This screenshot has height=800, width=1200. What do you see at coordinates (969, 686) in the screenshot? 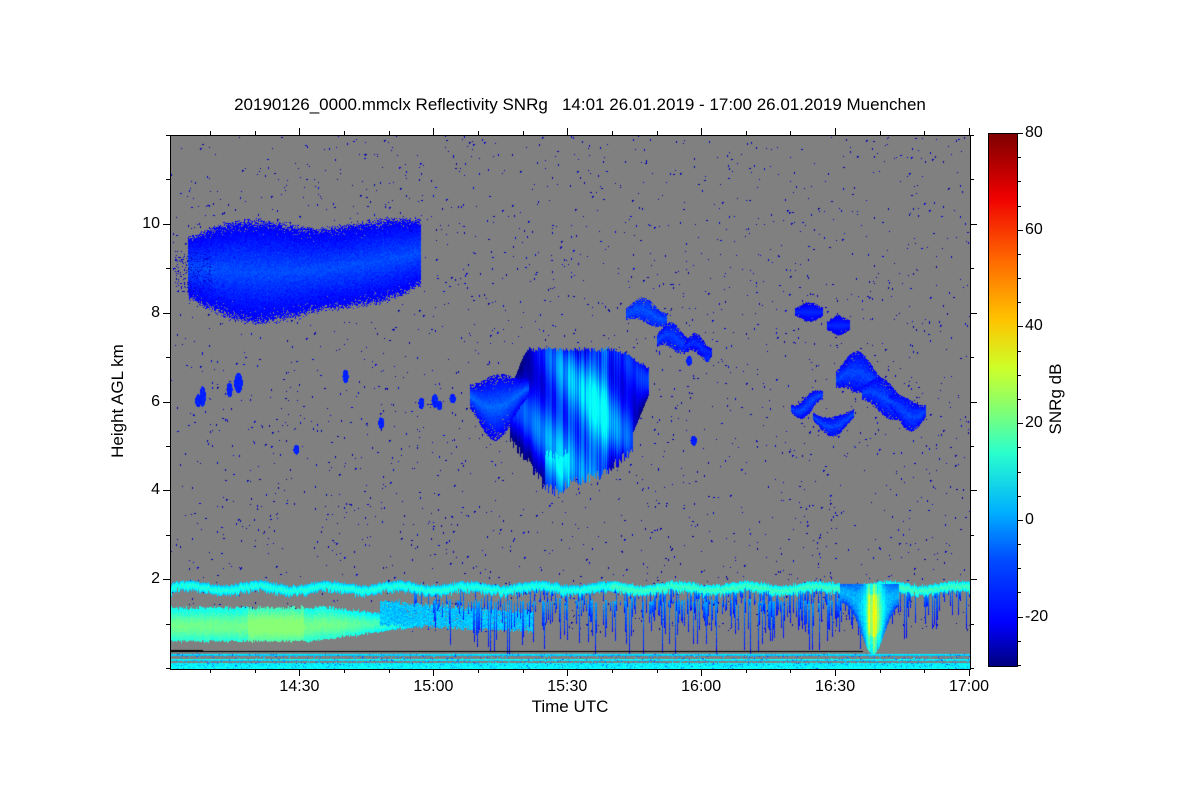
I see `x-tick-label: 17:00` at bounding box center [969, 686].